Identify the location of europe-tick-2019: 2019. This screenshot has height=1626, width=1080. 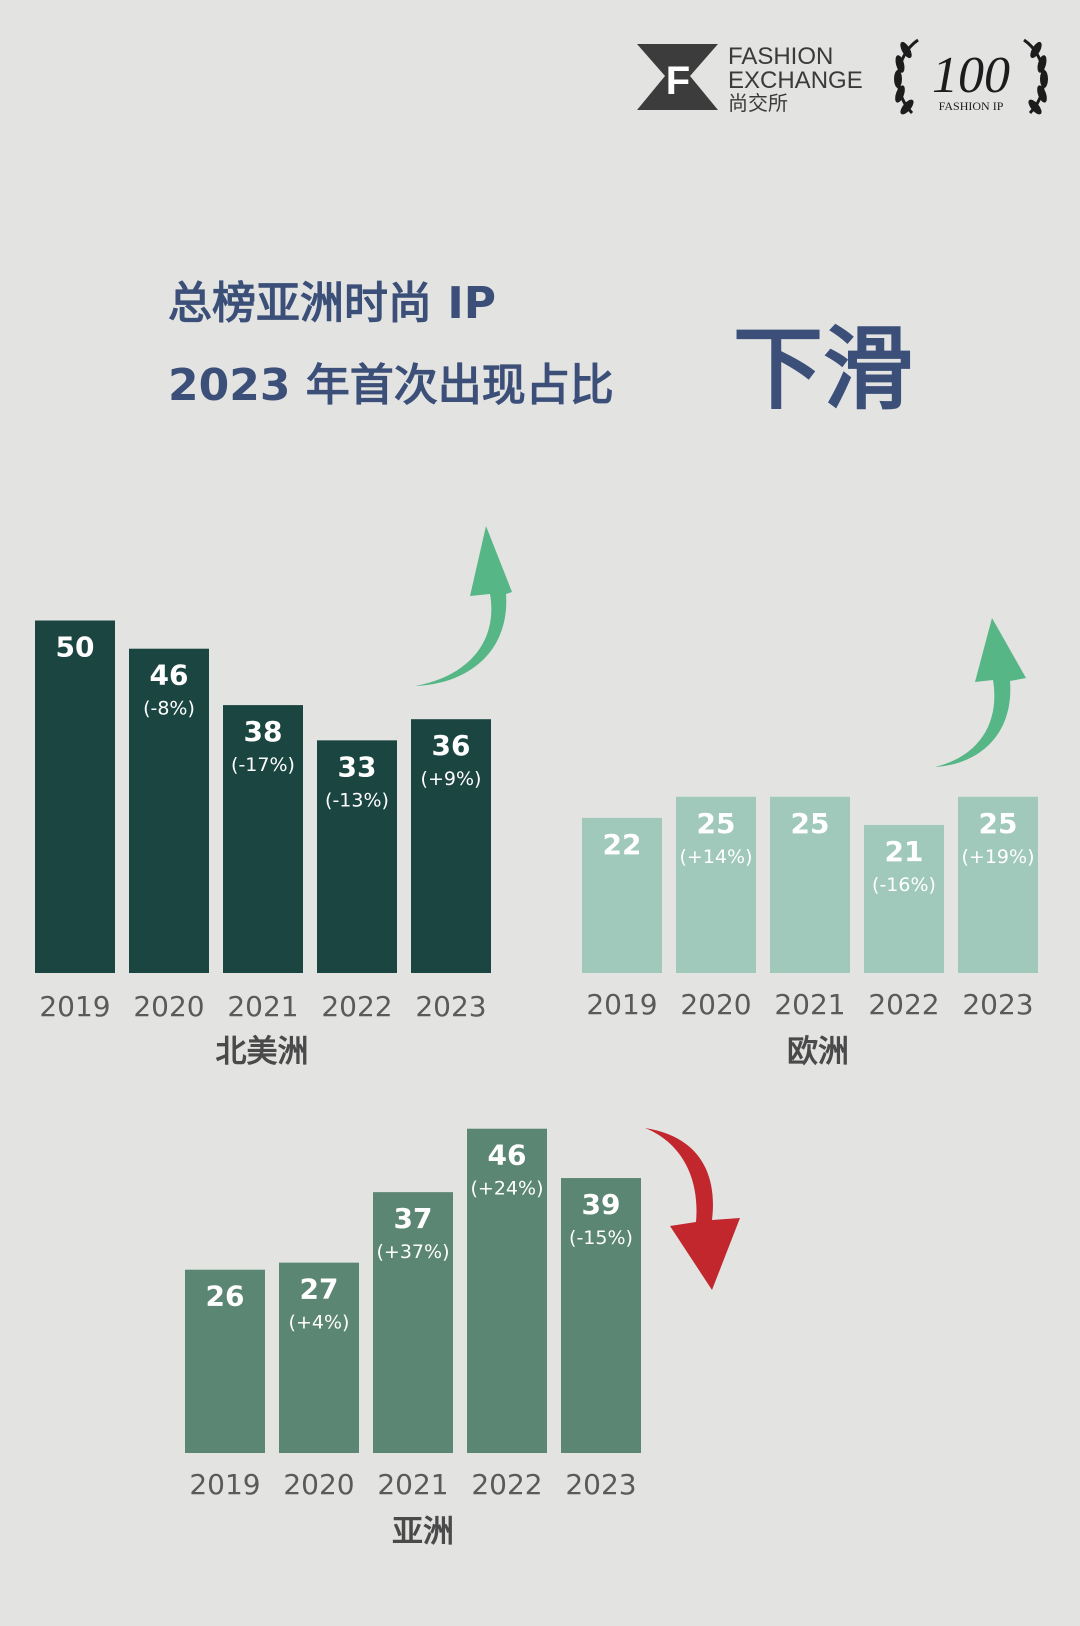
(621, 1004).